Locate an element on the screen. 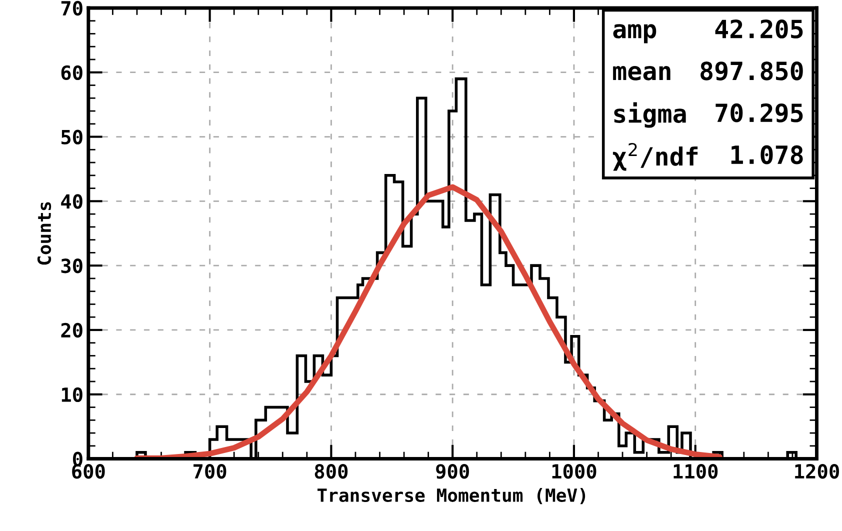 The width and height of the screenshot is (842, 531). annotation: 1.078 is located at coordinates (767, 154).